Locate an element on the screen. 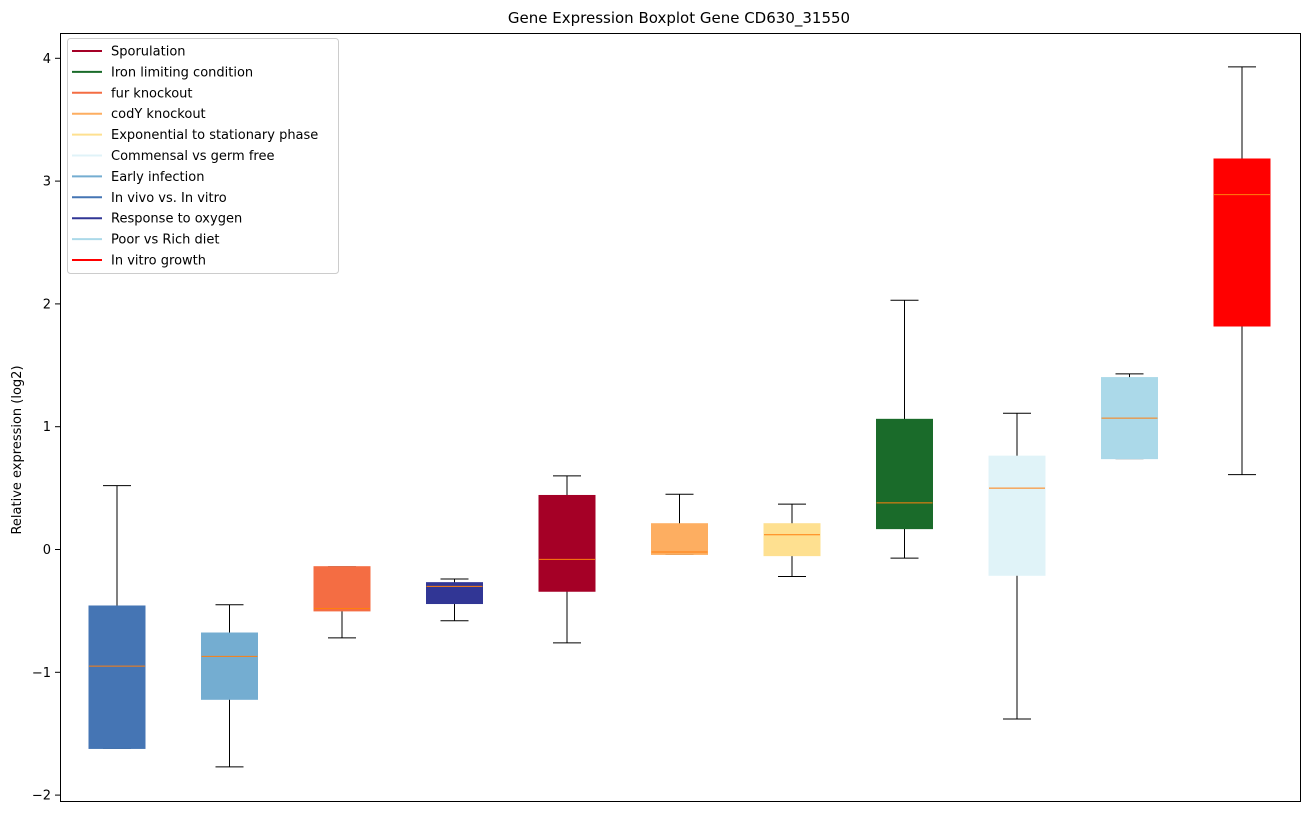  legend-label: In vitro growth is located at coordinates (158, 261).